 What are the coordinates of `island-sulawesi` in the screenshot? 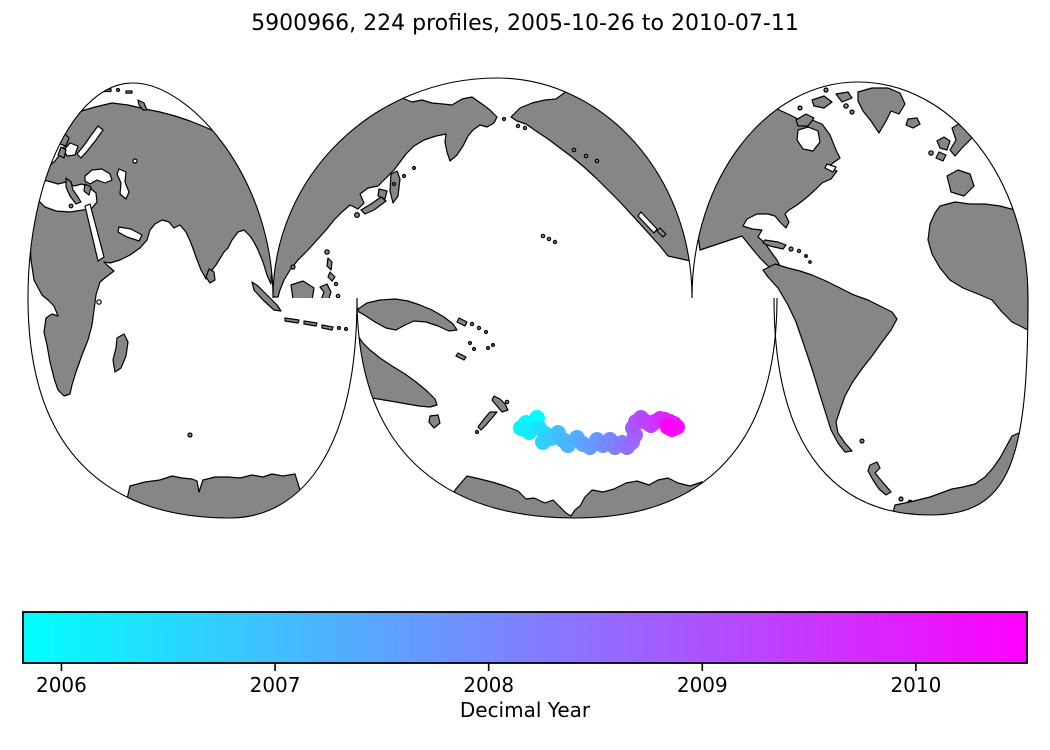 It's located at (325, 294).